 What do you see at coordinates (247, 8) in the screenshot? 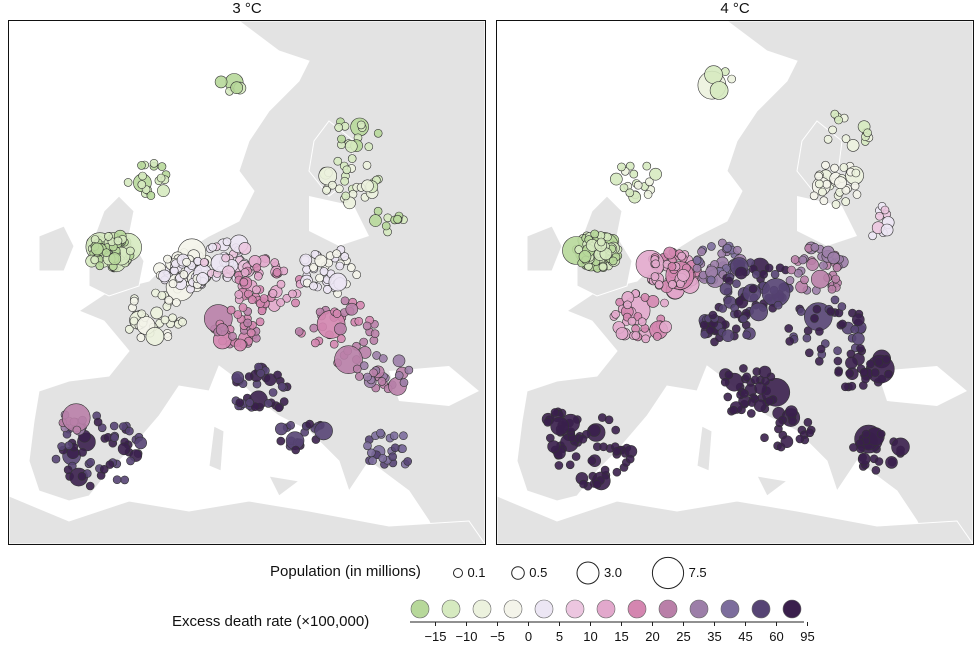
I see `panel-title-3c: 3 °C` at bounding box center [247, 8].